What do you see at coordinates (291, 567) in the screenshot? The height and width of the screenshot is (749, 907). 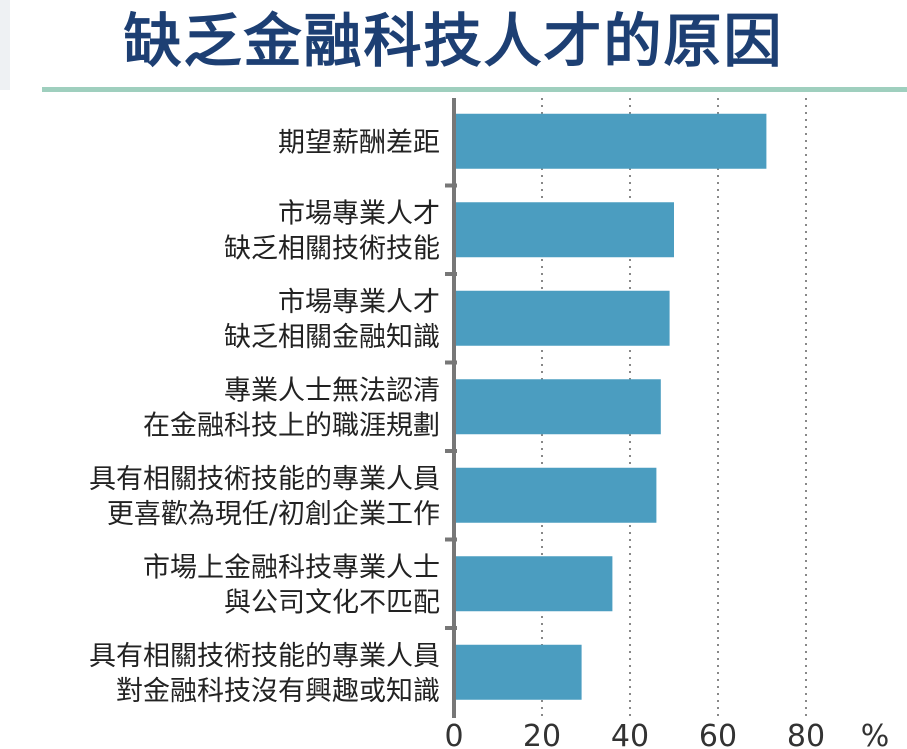 I see `category-label: 市場上金融科技專業人士` at bounding box center [291, 567].